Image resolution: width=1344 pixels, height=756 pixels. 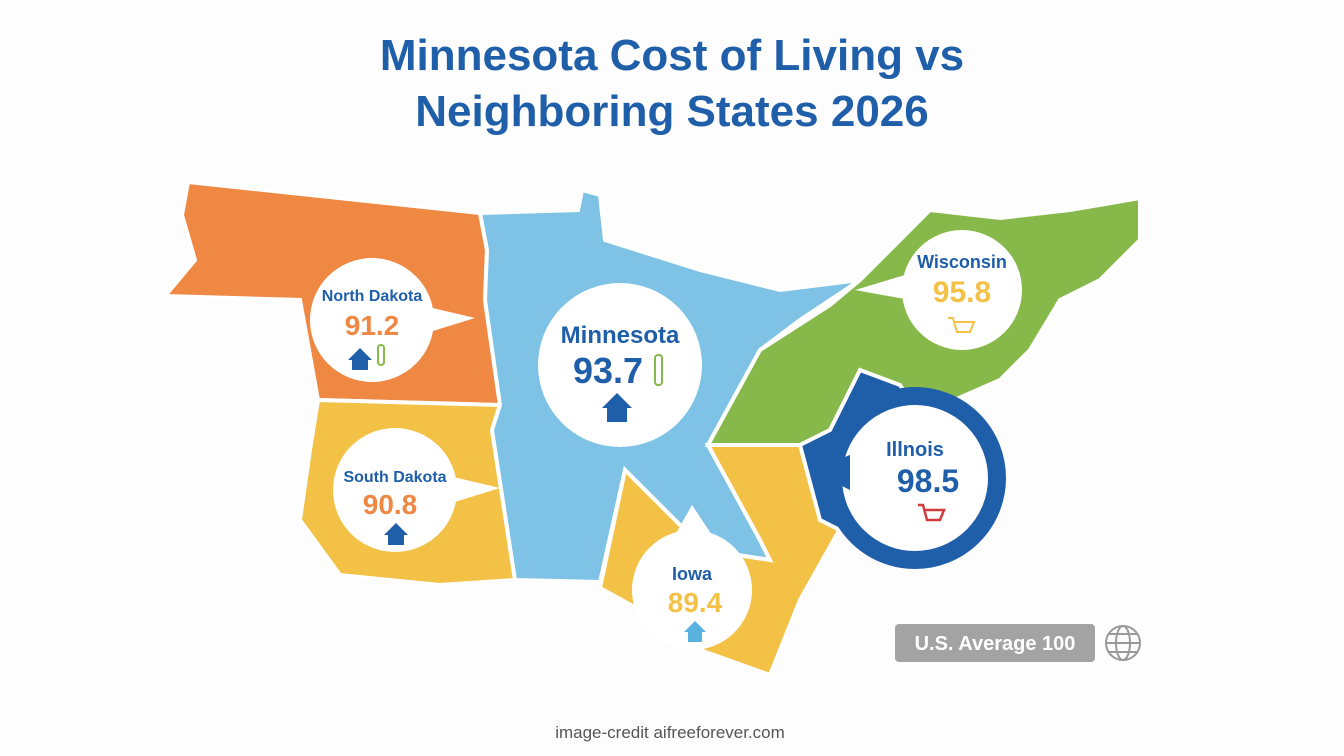 I want to click on state-index: 90.8, so click(x=390, y=504).